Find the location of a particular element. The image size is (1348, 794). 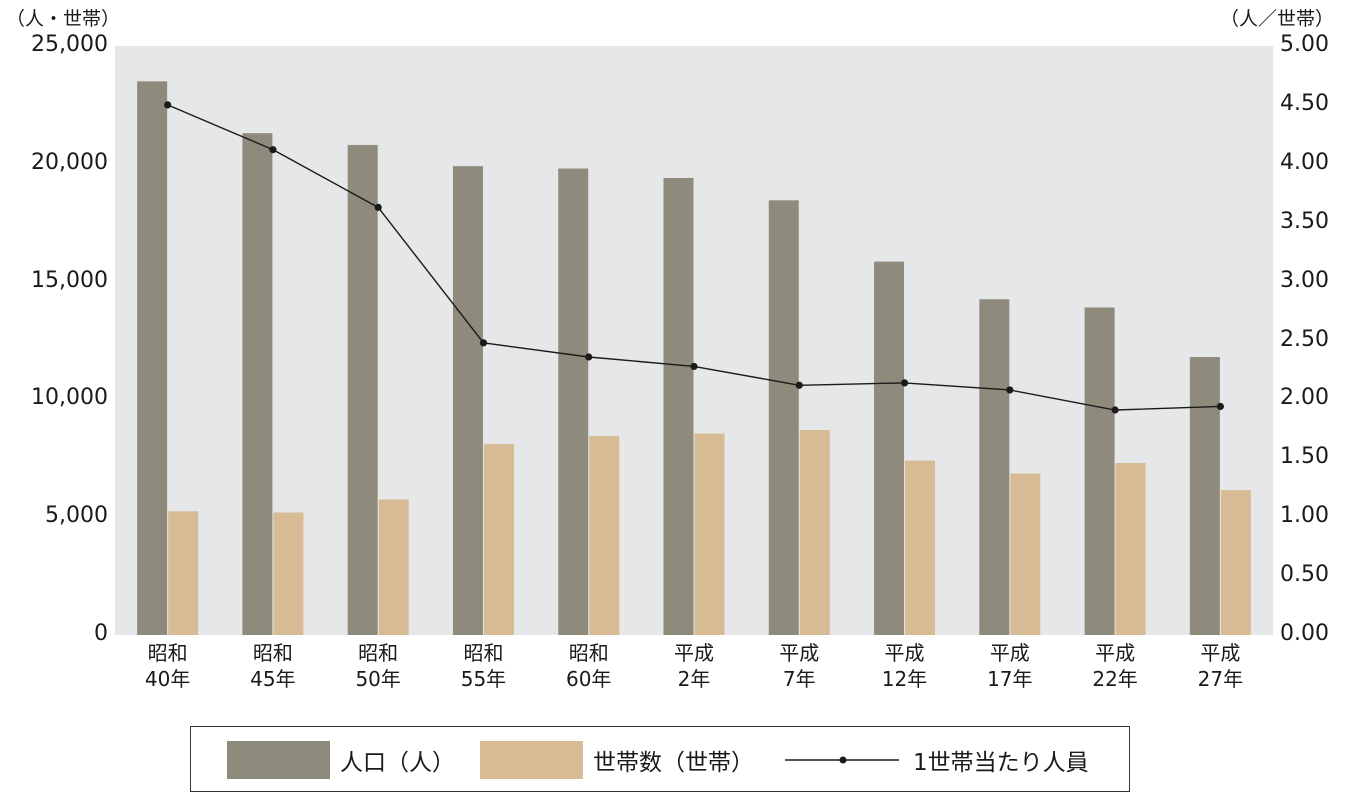

x-tick-line: 17年 is located at coordinates (1010, 679).